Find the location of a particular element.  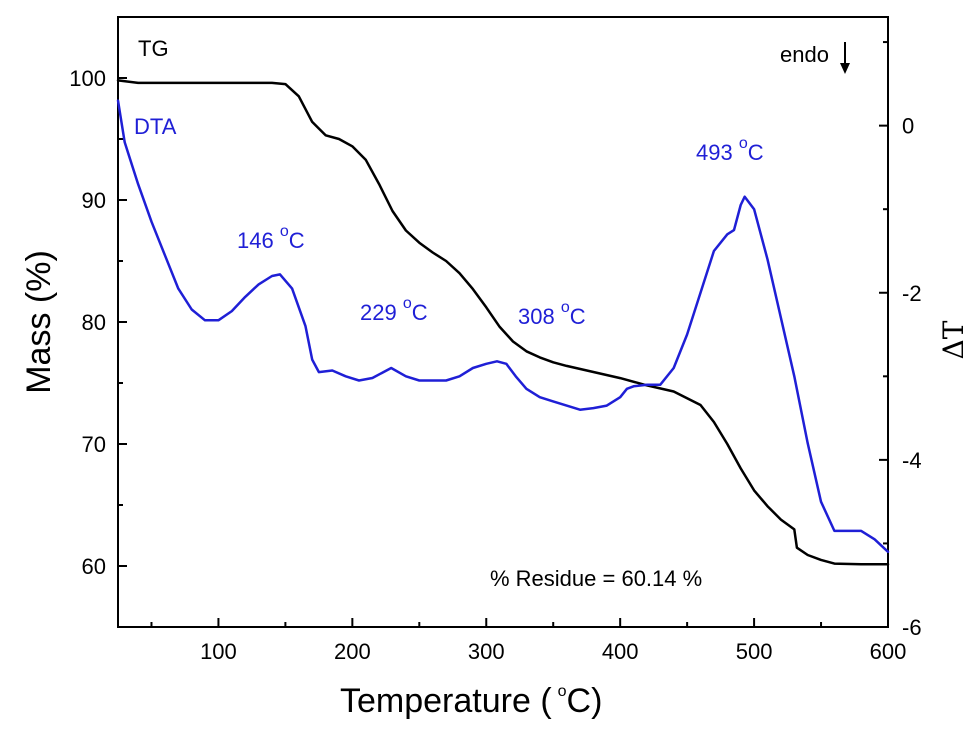

x-tick-label: 300 is located at coordinates (486, 651).